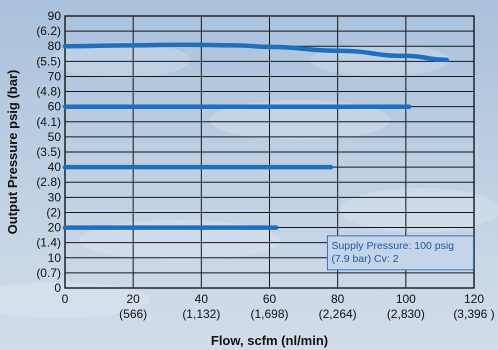 This screenshot has height=350, width=498. What do you see at coordinates (269, 314) in the screenshot?
I see `x-tick-sublabel: (1,698)` at bounding box center [269, 314].